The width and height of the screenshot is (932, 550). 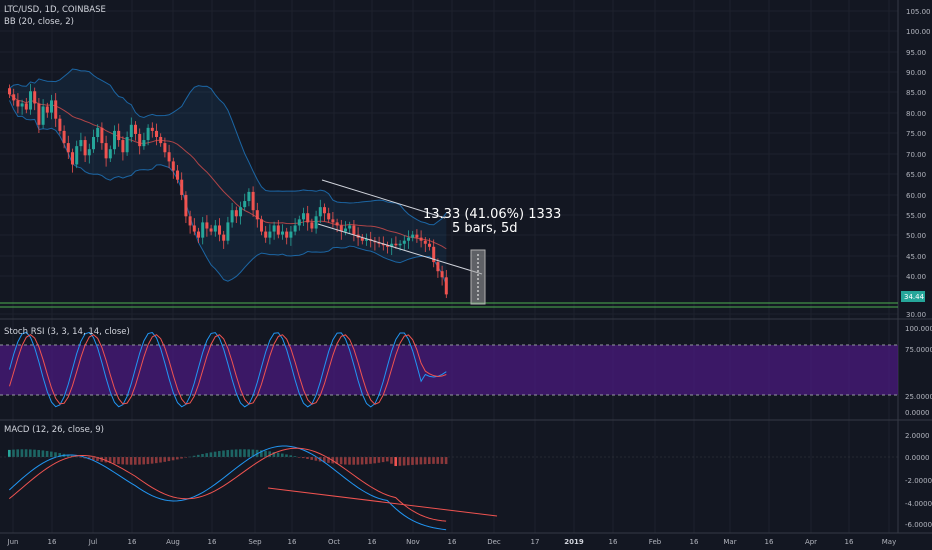 I want to click on stoch-rsi-lines, so click(x=228, y=369).